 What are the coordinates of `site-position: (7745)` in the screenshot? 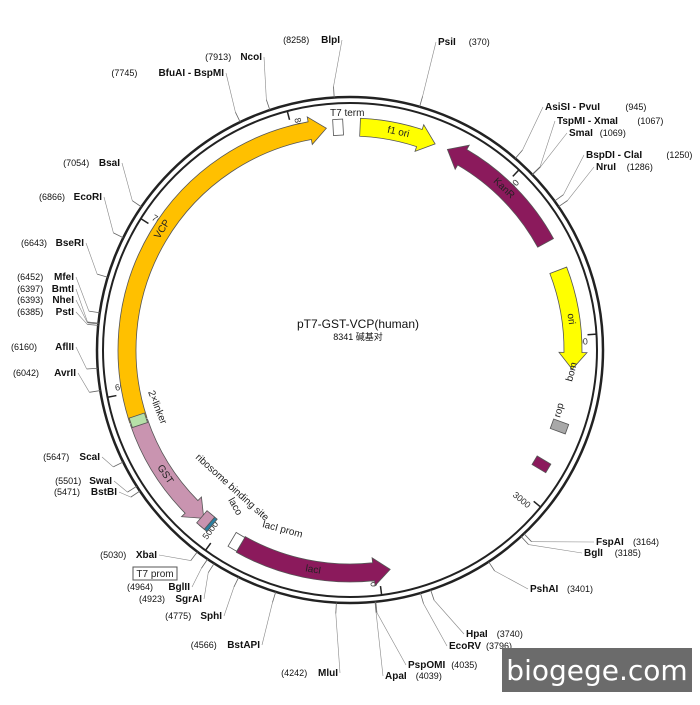 It's located at (124, 73).